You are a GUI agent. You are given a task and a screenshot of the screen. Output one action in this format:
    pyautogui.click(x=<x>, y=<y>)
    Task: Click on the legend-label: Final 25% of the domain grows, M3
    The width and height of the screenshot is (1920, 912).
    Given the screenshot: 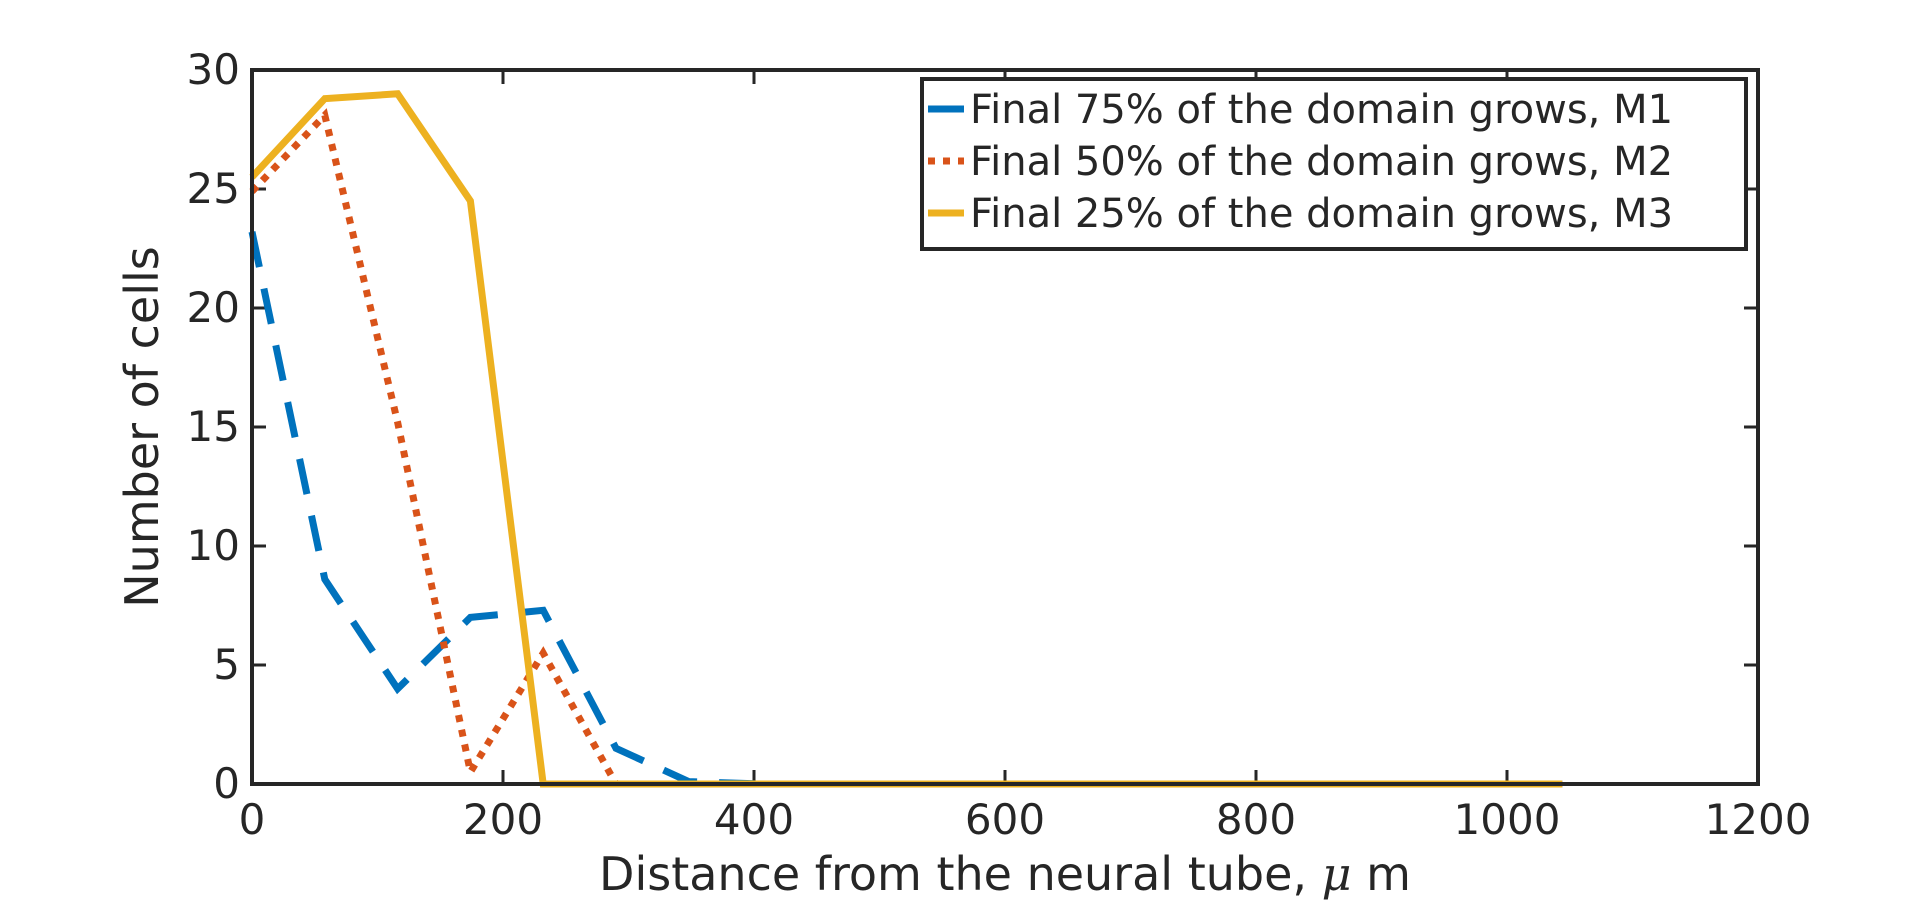 What is the action you would take?
    pyautogui.click(x=1321, y=214)
    